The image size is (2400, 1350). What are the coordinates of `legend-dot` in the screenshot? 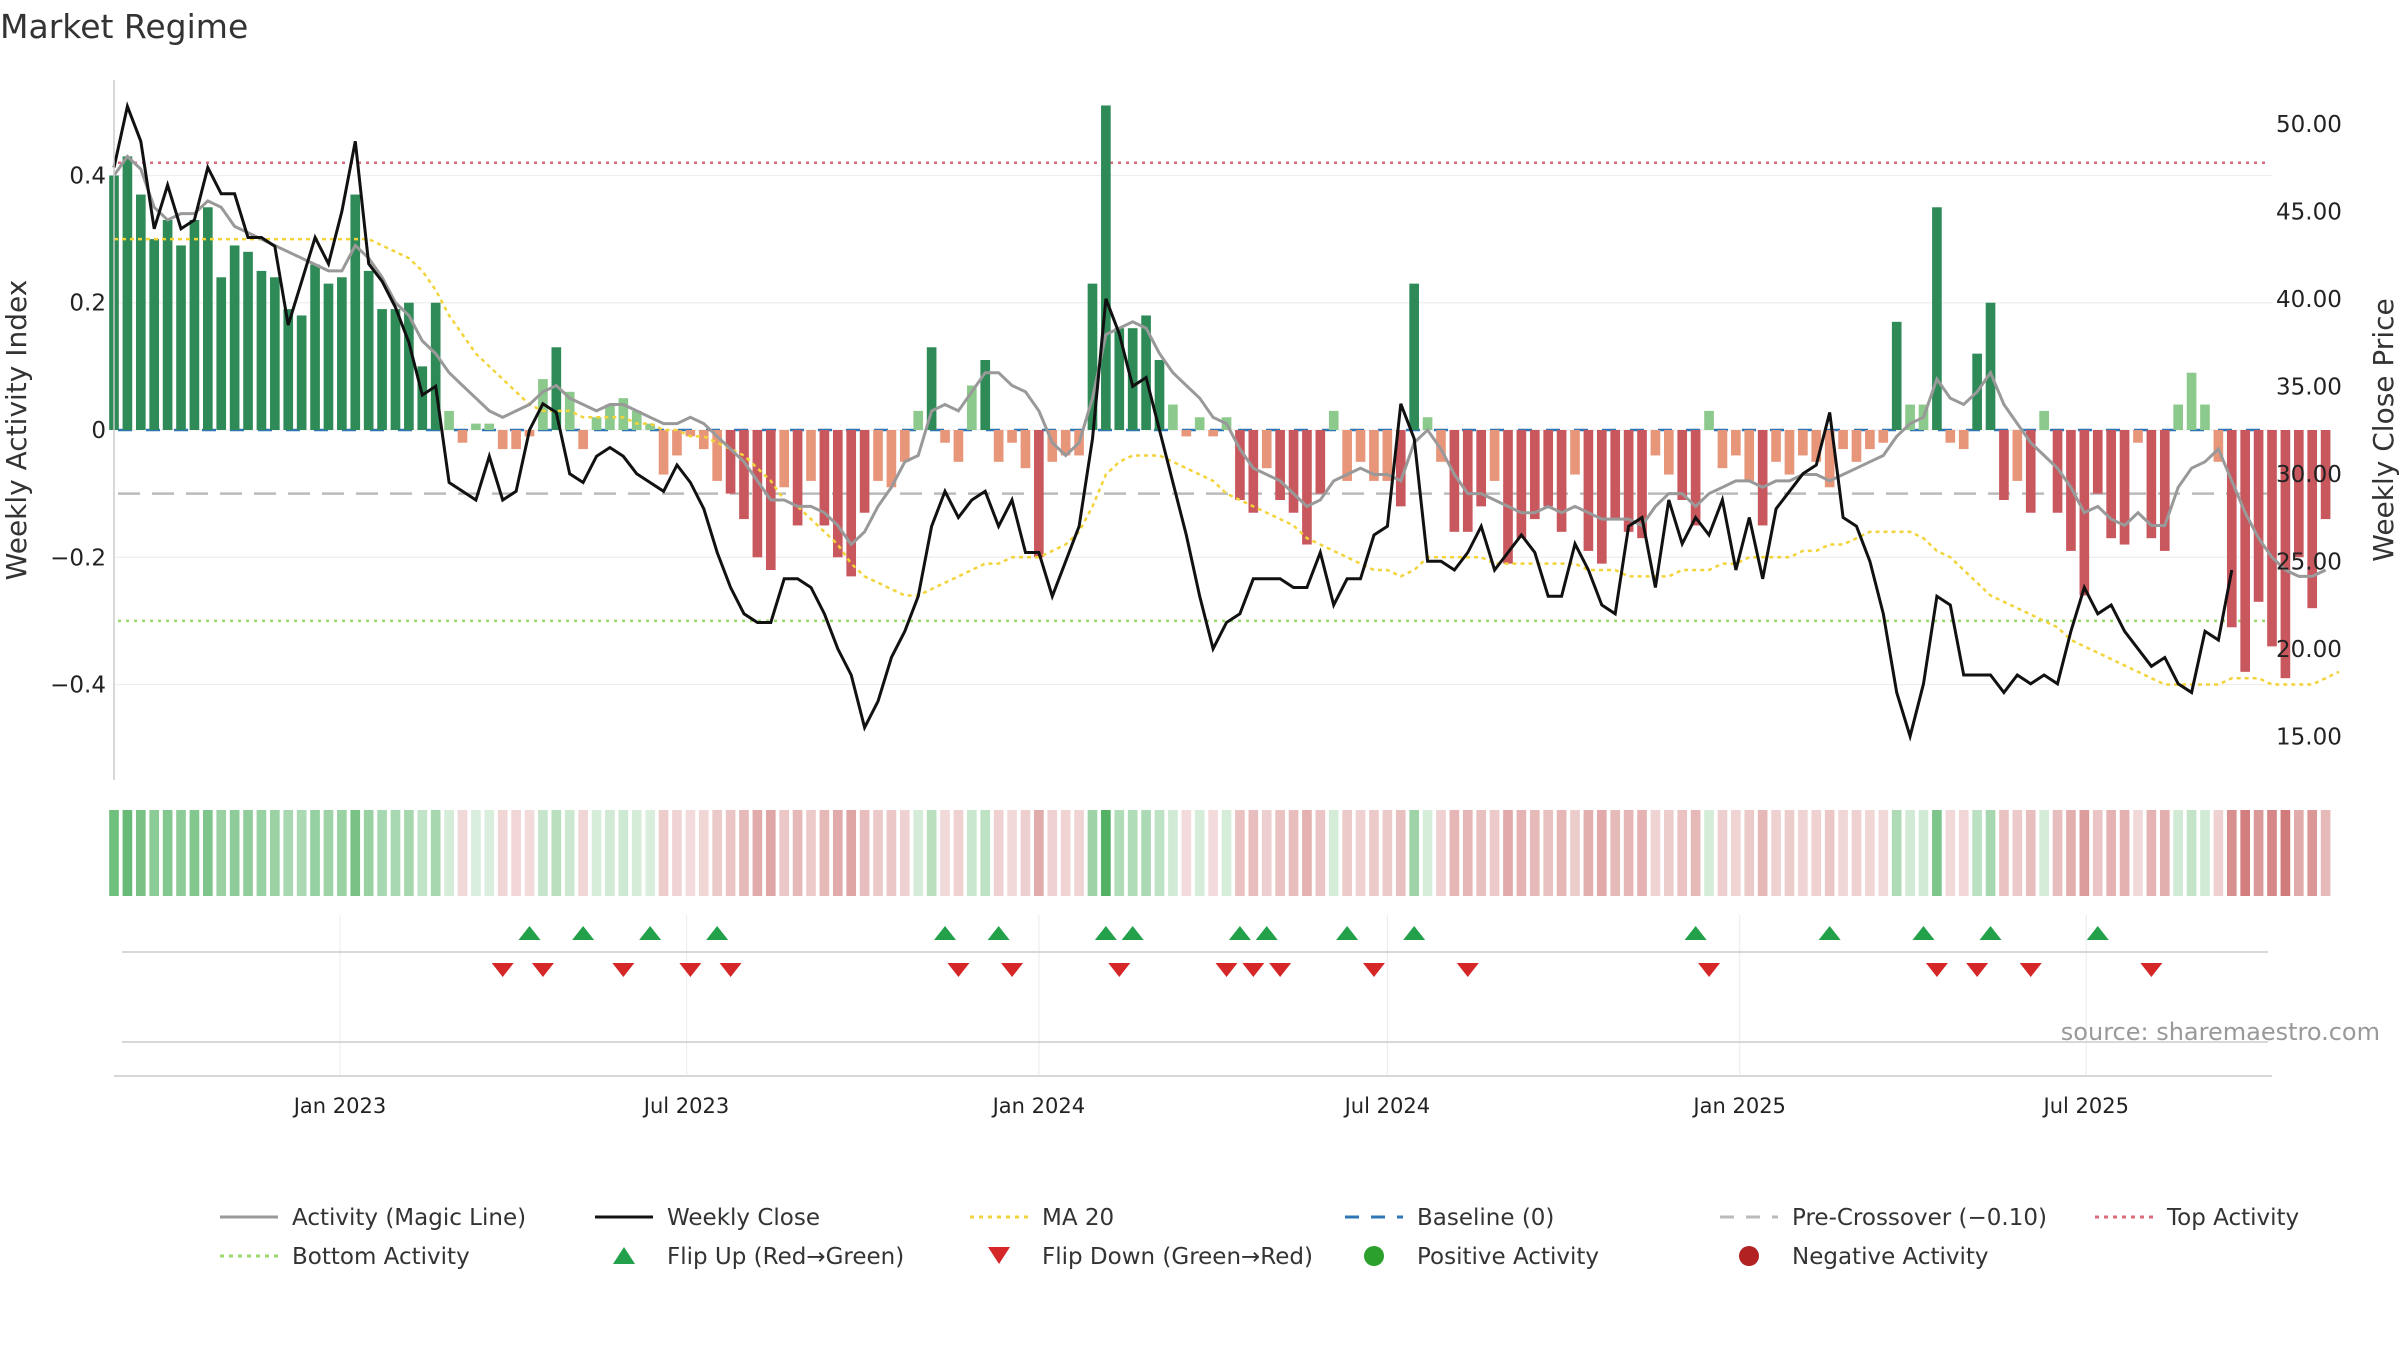 It's located at (1374, 1256).